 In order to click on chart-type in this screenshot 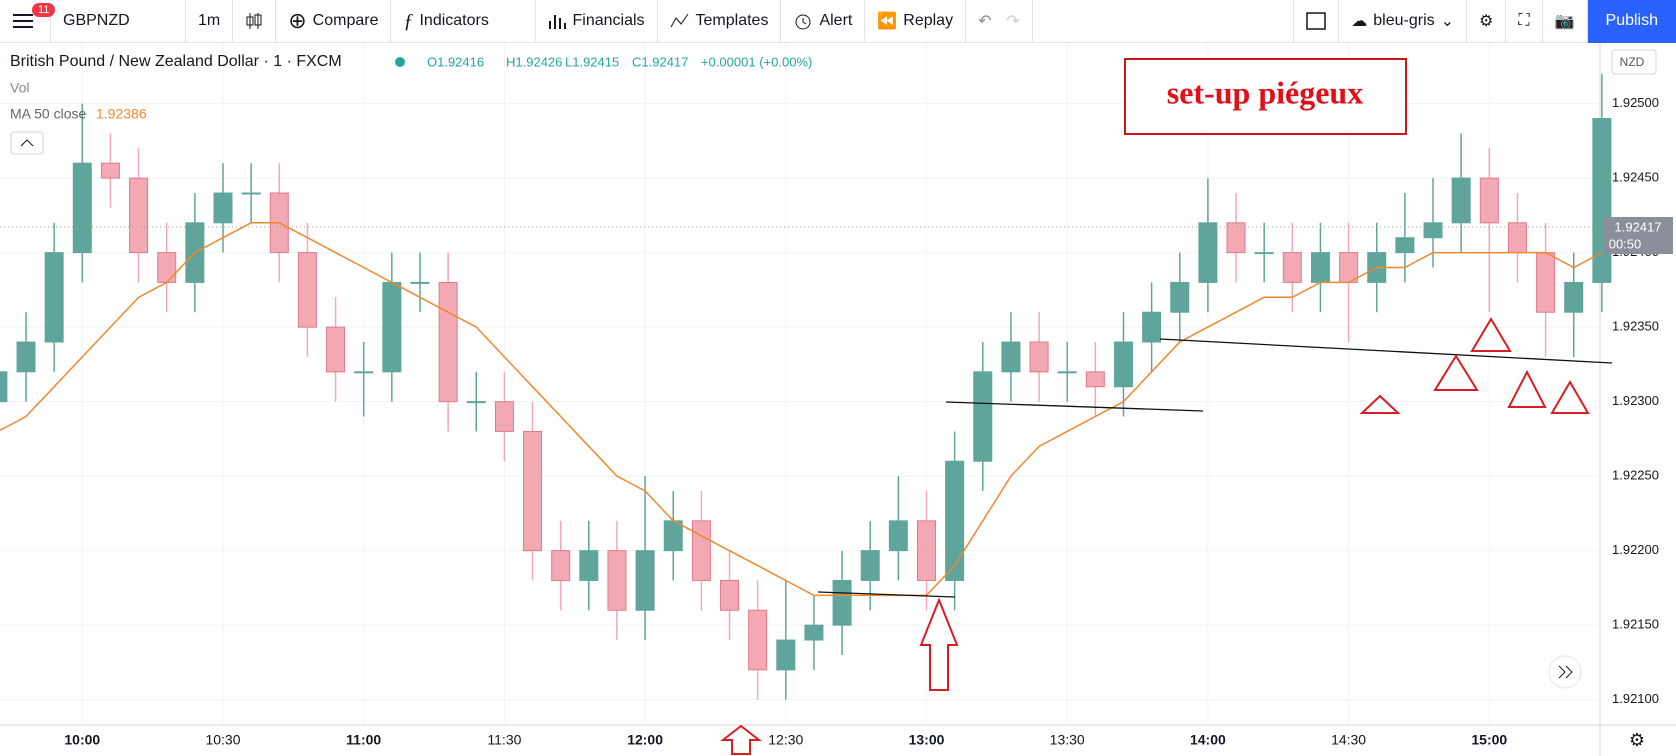, I will do `click(255, 21)`.